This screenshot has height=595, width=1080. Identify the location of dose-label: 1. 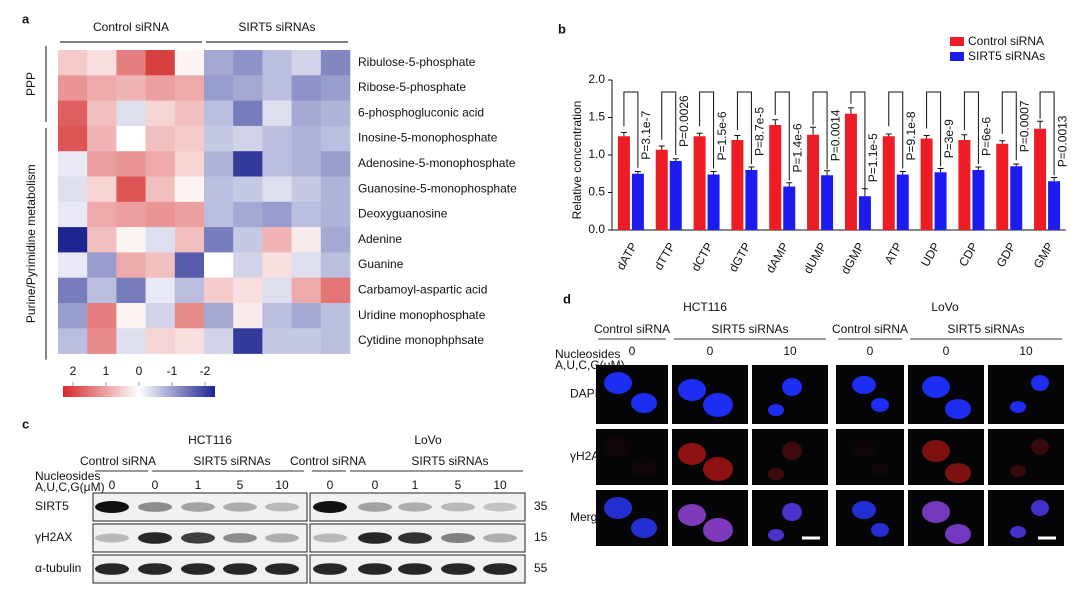
(198, 485).